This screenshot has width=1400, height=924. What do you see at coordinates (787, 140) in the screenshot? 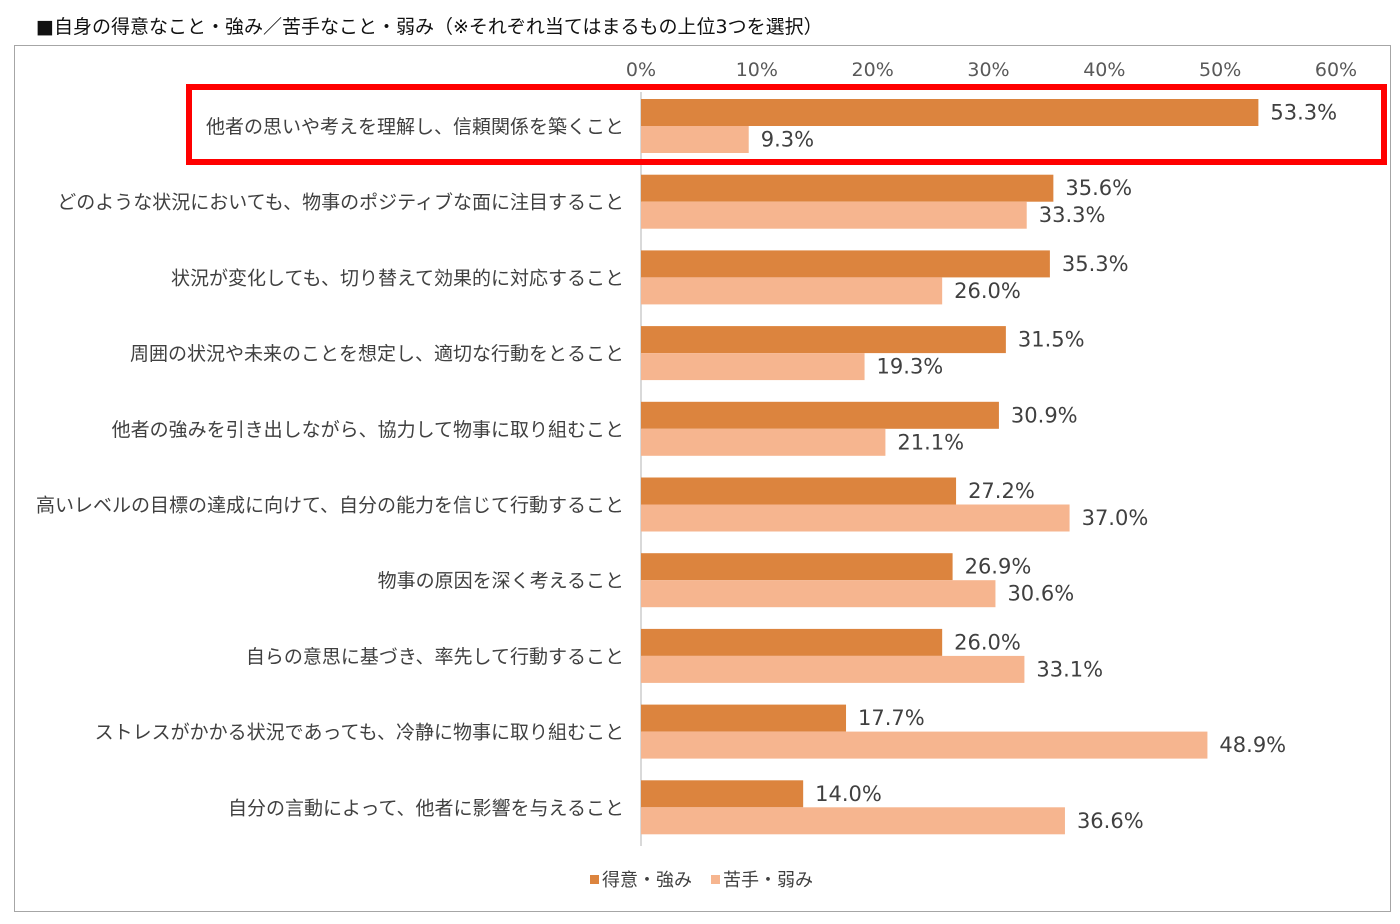
I see `data-label-weakness: 9.3%` at bounding box center [787, 140].